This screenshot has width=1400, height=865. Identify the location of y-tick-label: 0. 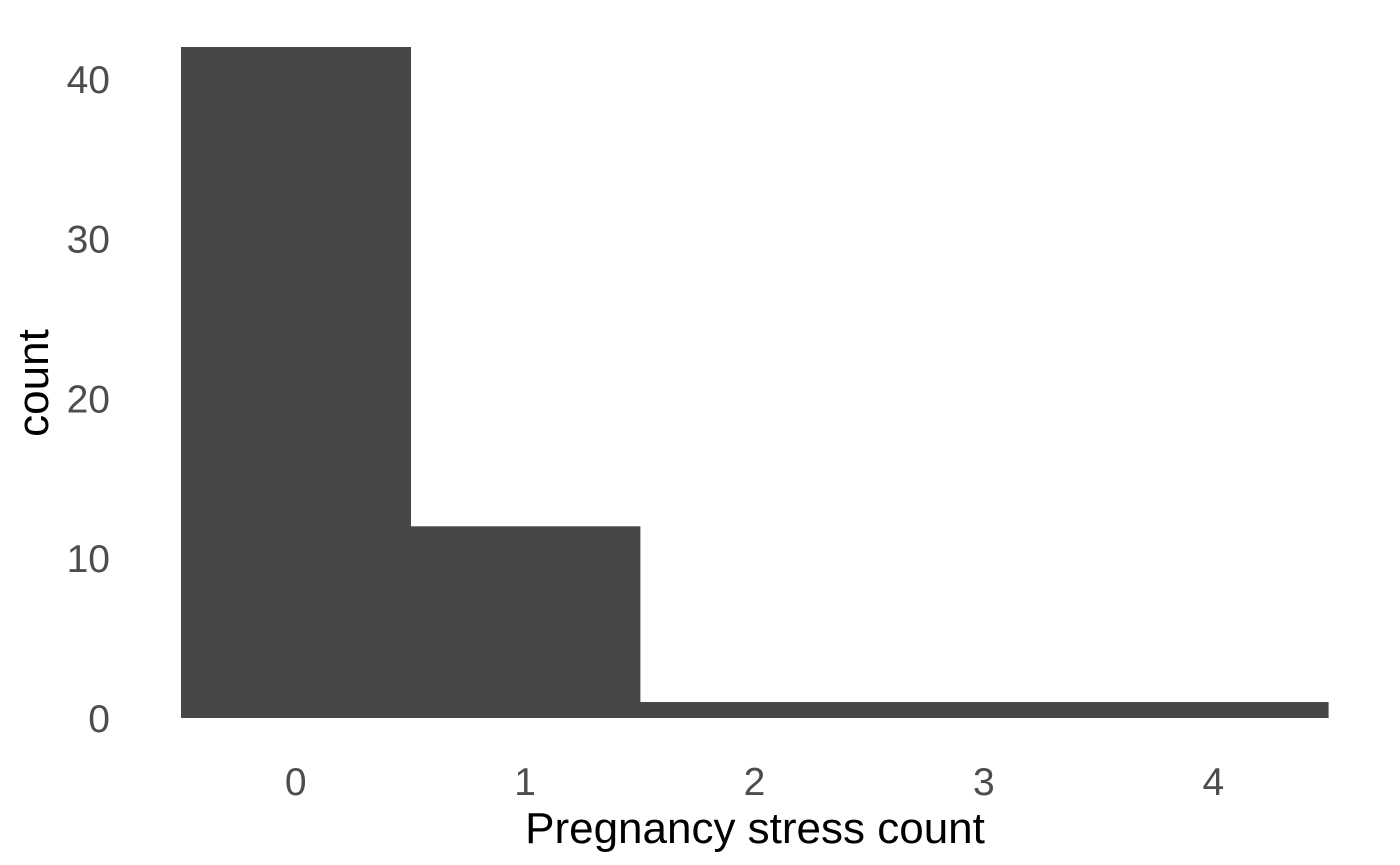
(99, 719).